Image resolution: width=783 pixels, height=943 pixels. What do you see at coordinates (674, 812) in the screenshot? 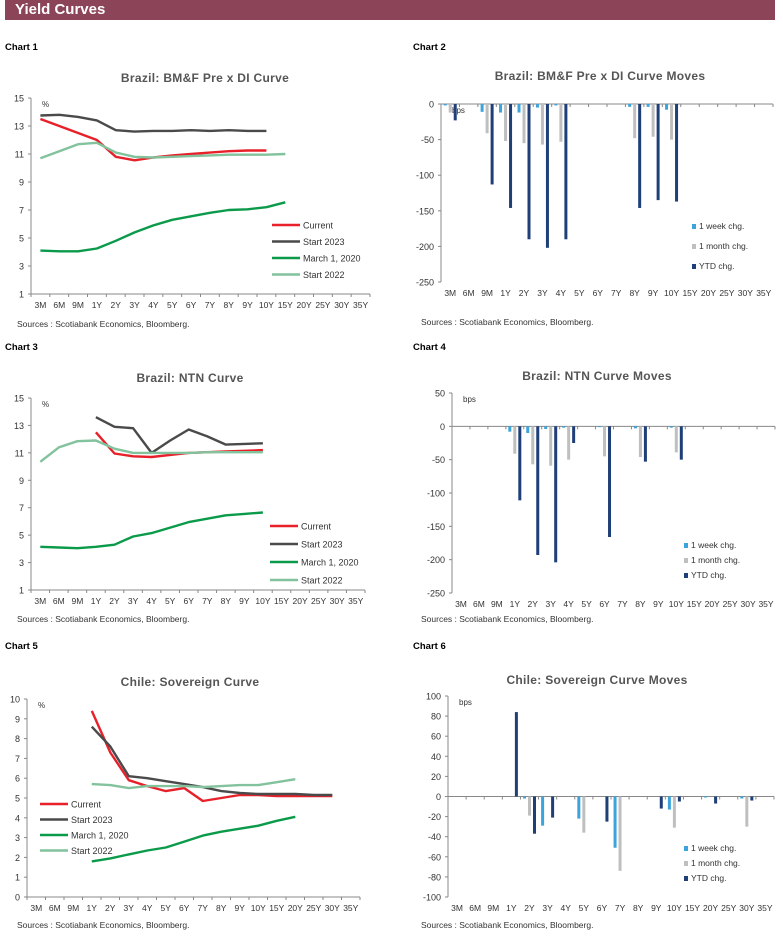
I see `bar-1-month-chg--10y` at bounding box center [674, 812].